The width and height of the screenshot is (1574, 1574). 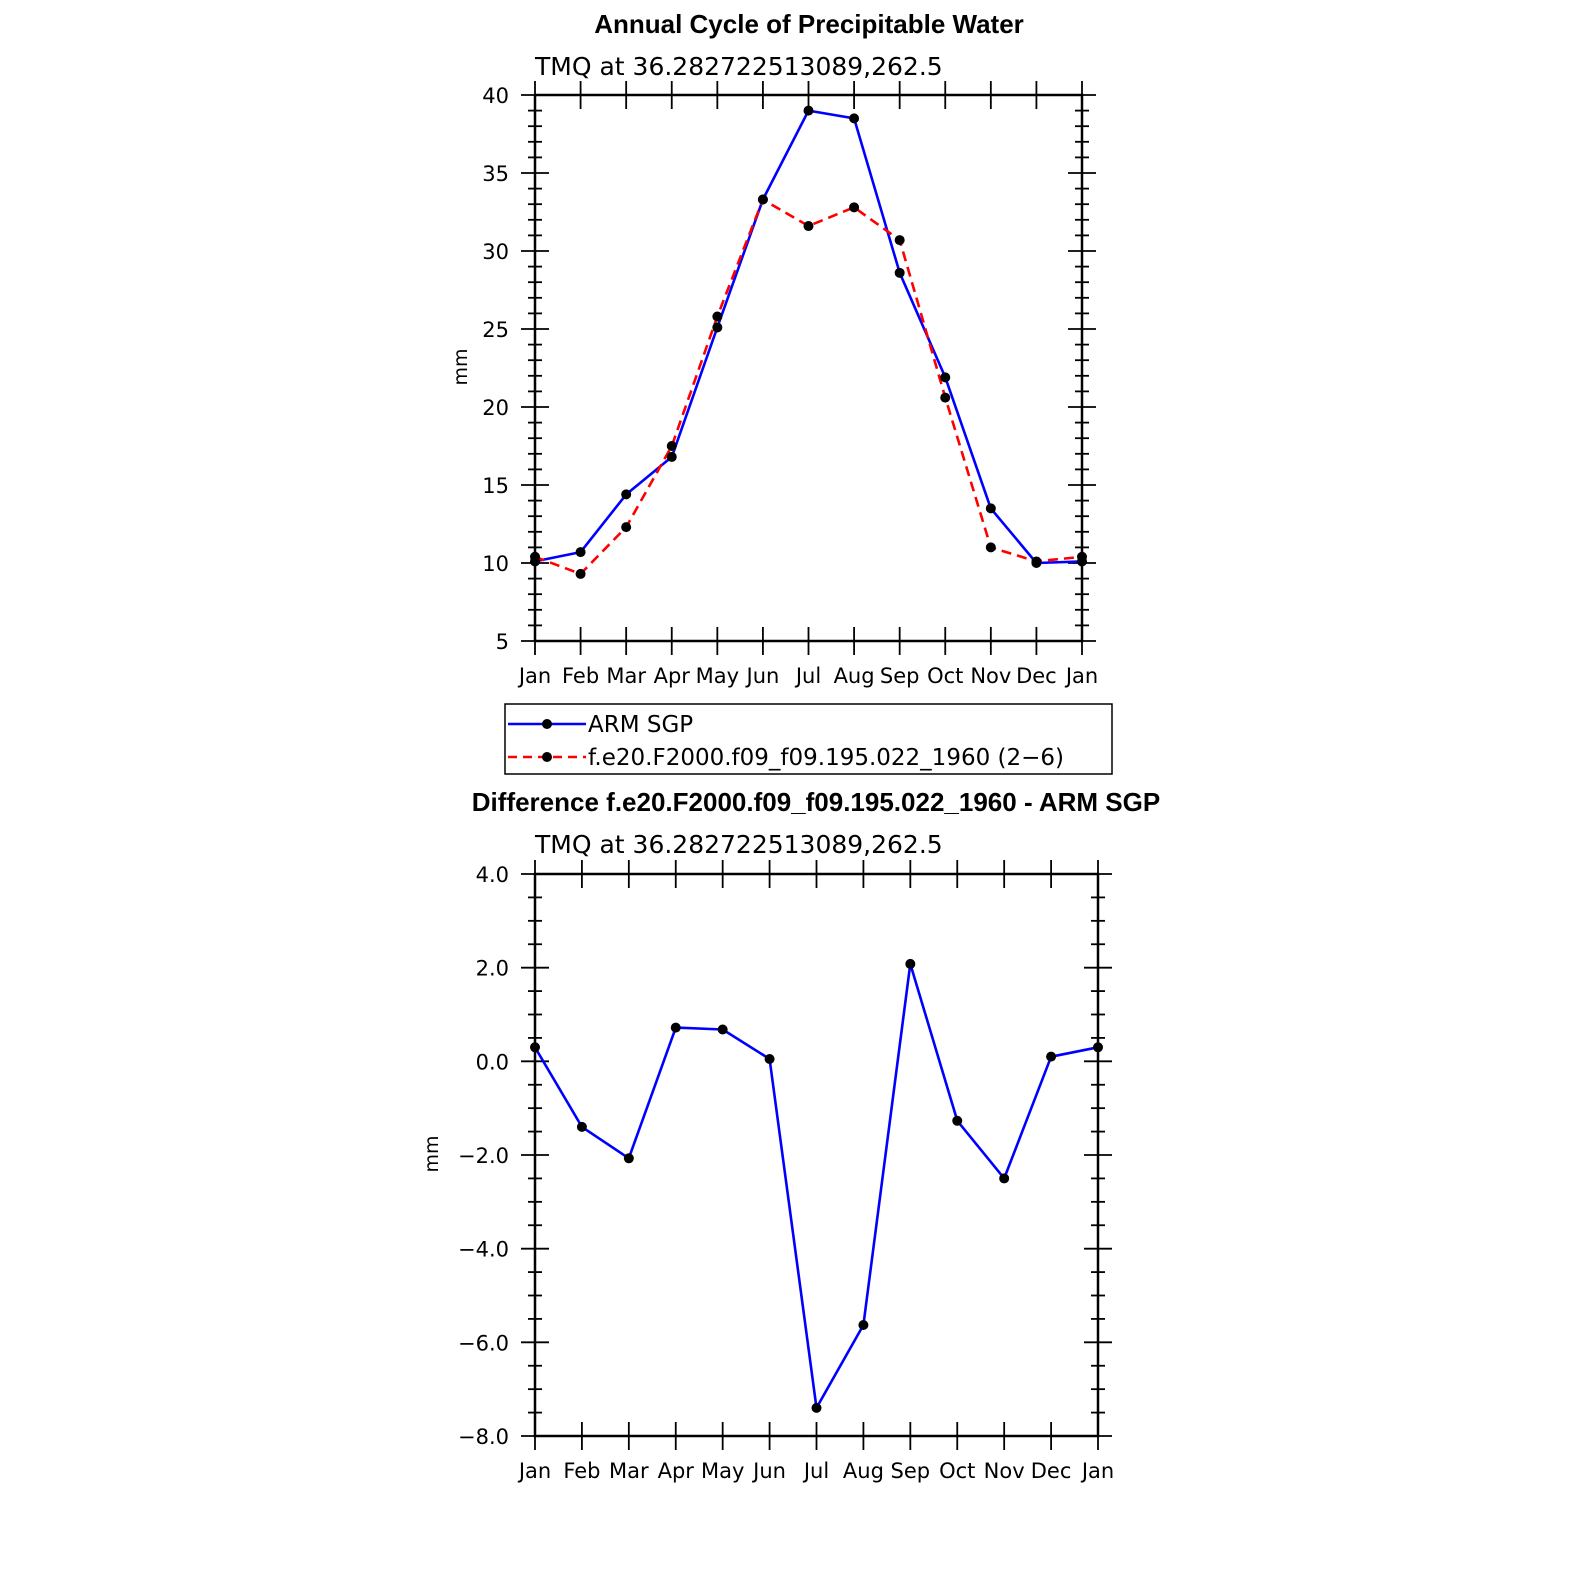 I want to click on y-tick-label: 35, so click(x=495, y=174).